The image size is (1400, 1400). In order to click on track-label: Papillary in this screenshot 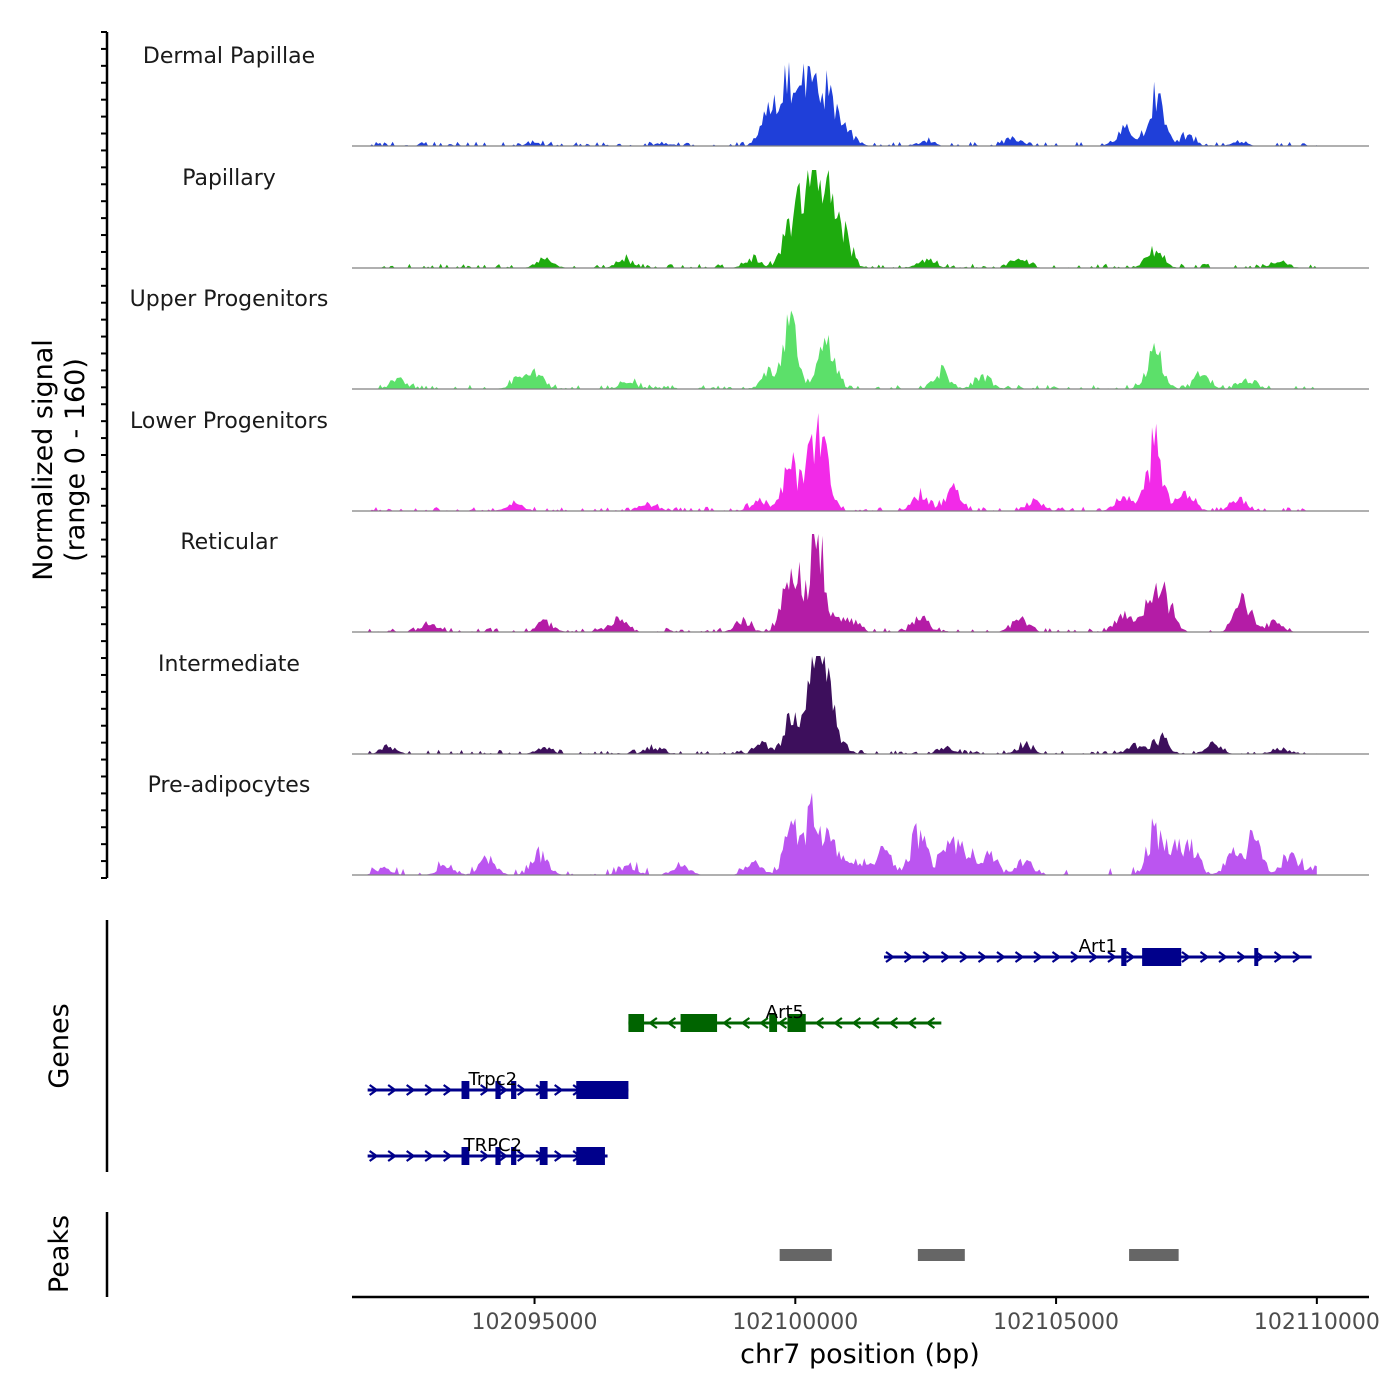, I will do `click(229, 178)`.